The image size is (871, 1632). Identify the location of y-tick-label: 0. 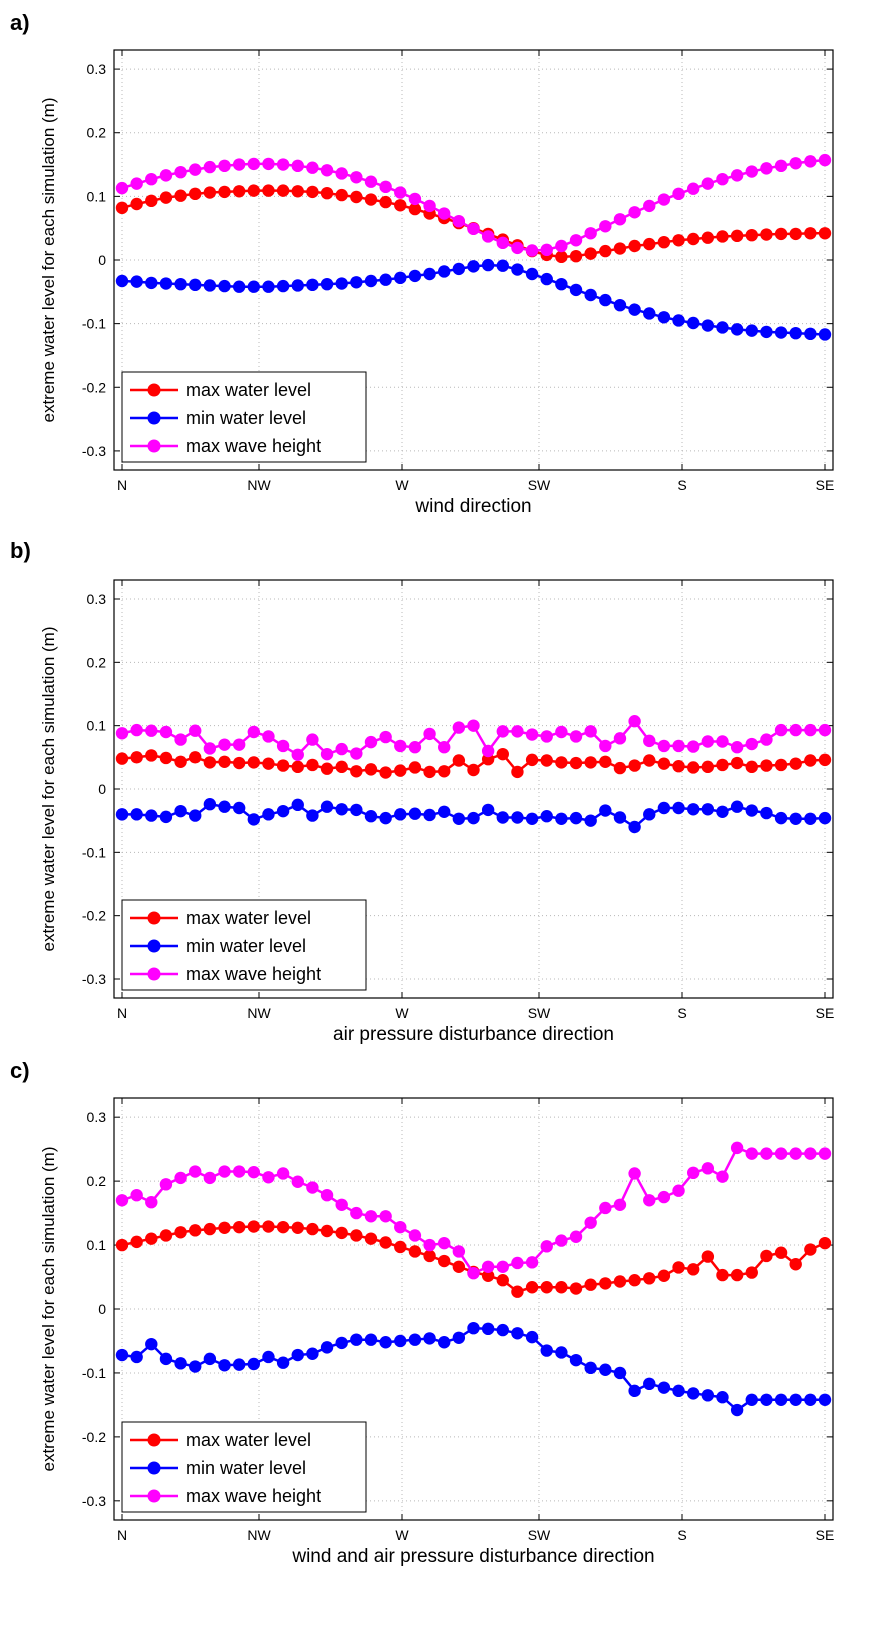
(102, 789).